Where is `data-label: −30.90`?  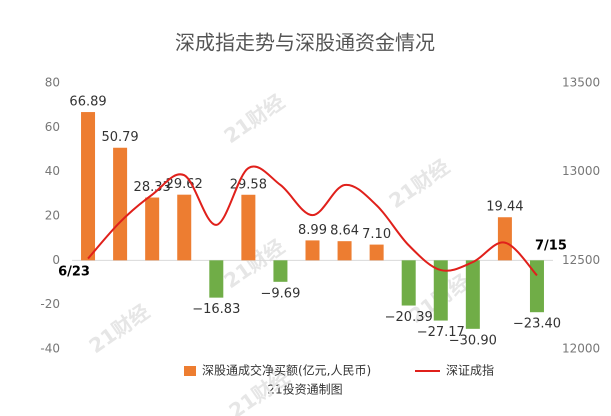 data-label: −30.90 is located at coordinates (473, 340).